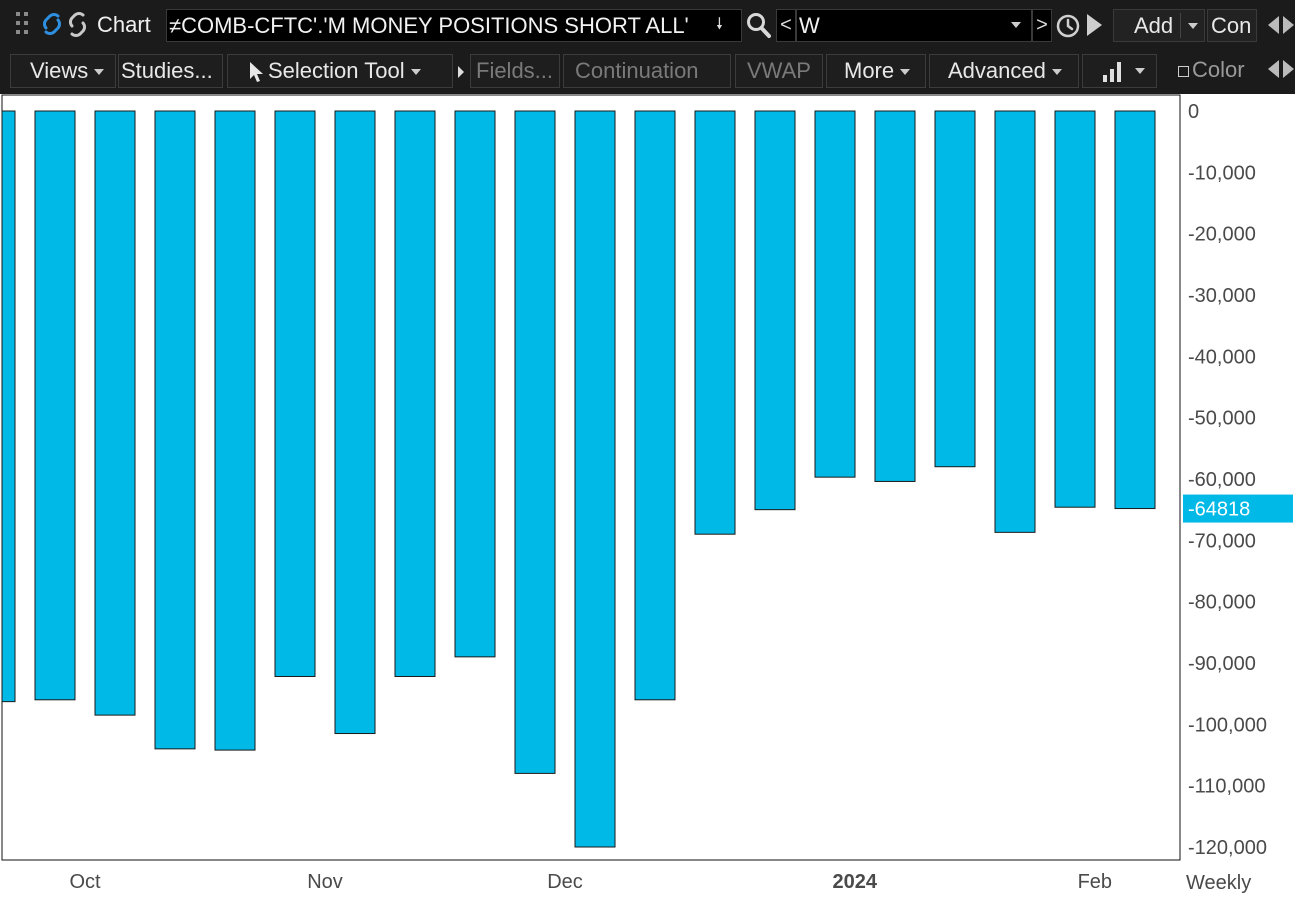 The image size is (1295, 898). What do you see at coordinates (869, 70) in the screenshot?
I see `more-label: More` at bounding box center [869, 70].